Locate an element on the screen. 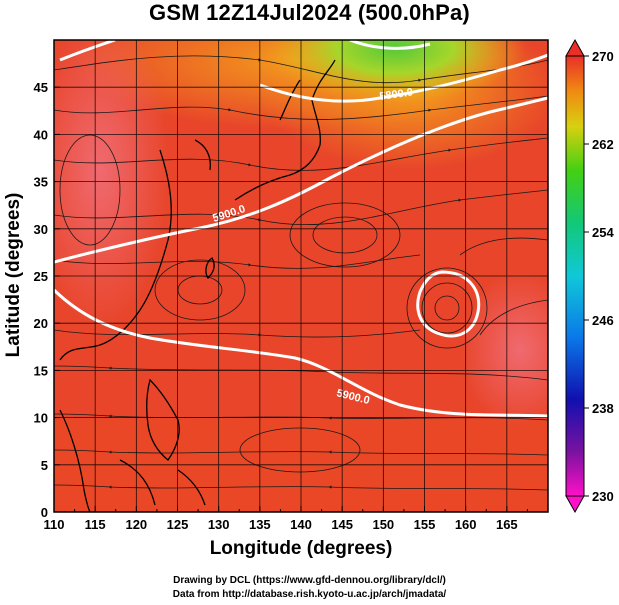 This screenshot has height=605, width=619. y-tick-label: 20 is located at coordinates (41, 323).